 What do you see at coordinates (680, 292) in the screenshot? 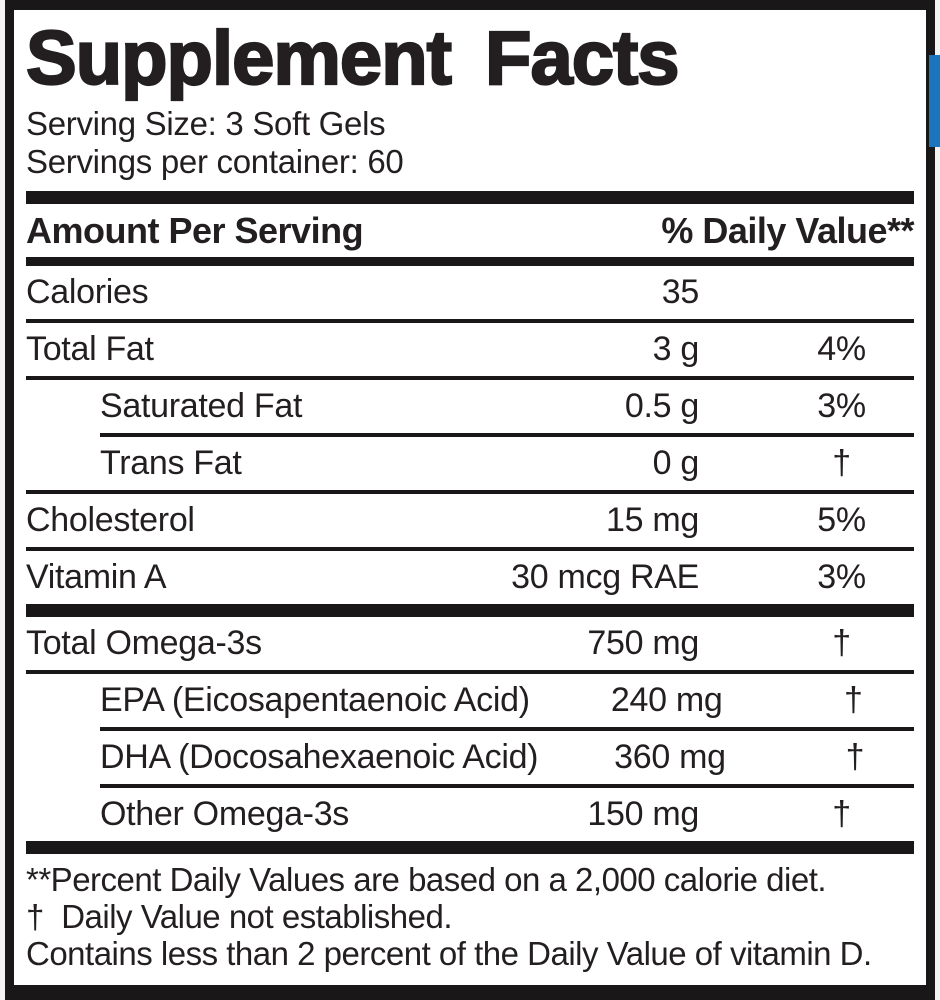
I see `nutrient-amount: 35` at bounding box center [680, 292].